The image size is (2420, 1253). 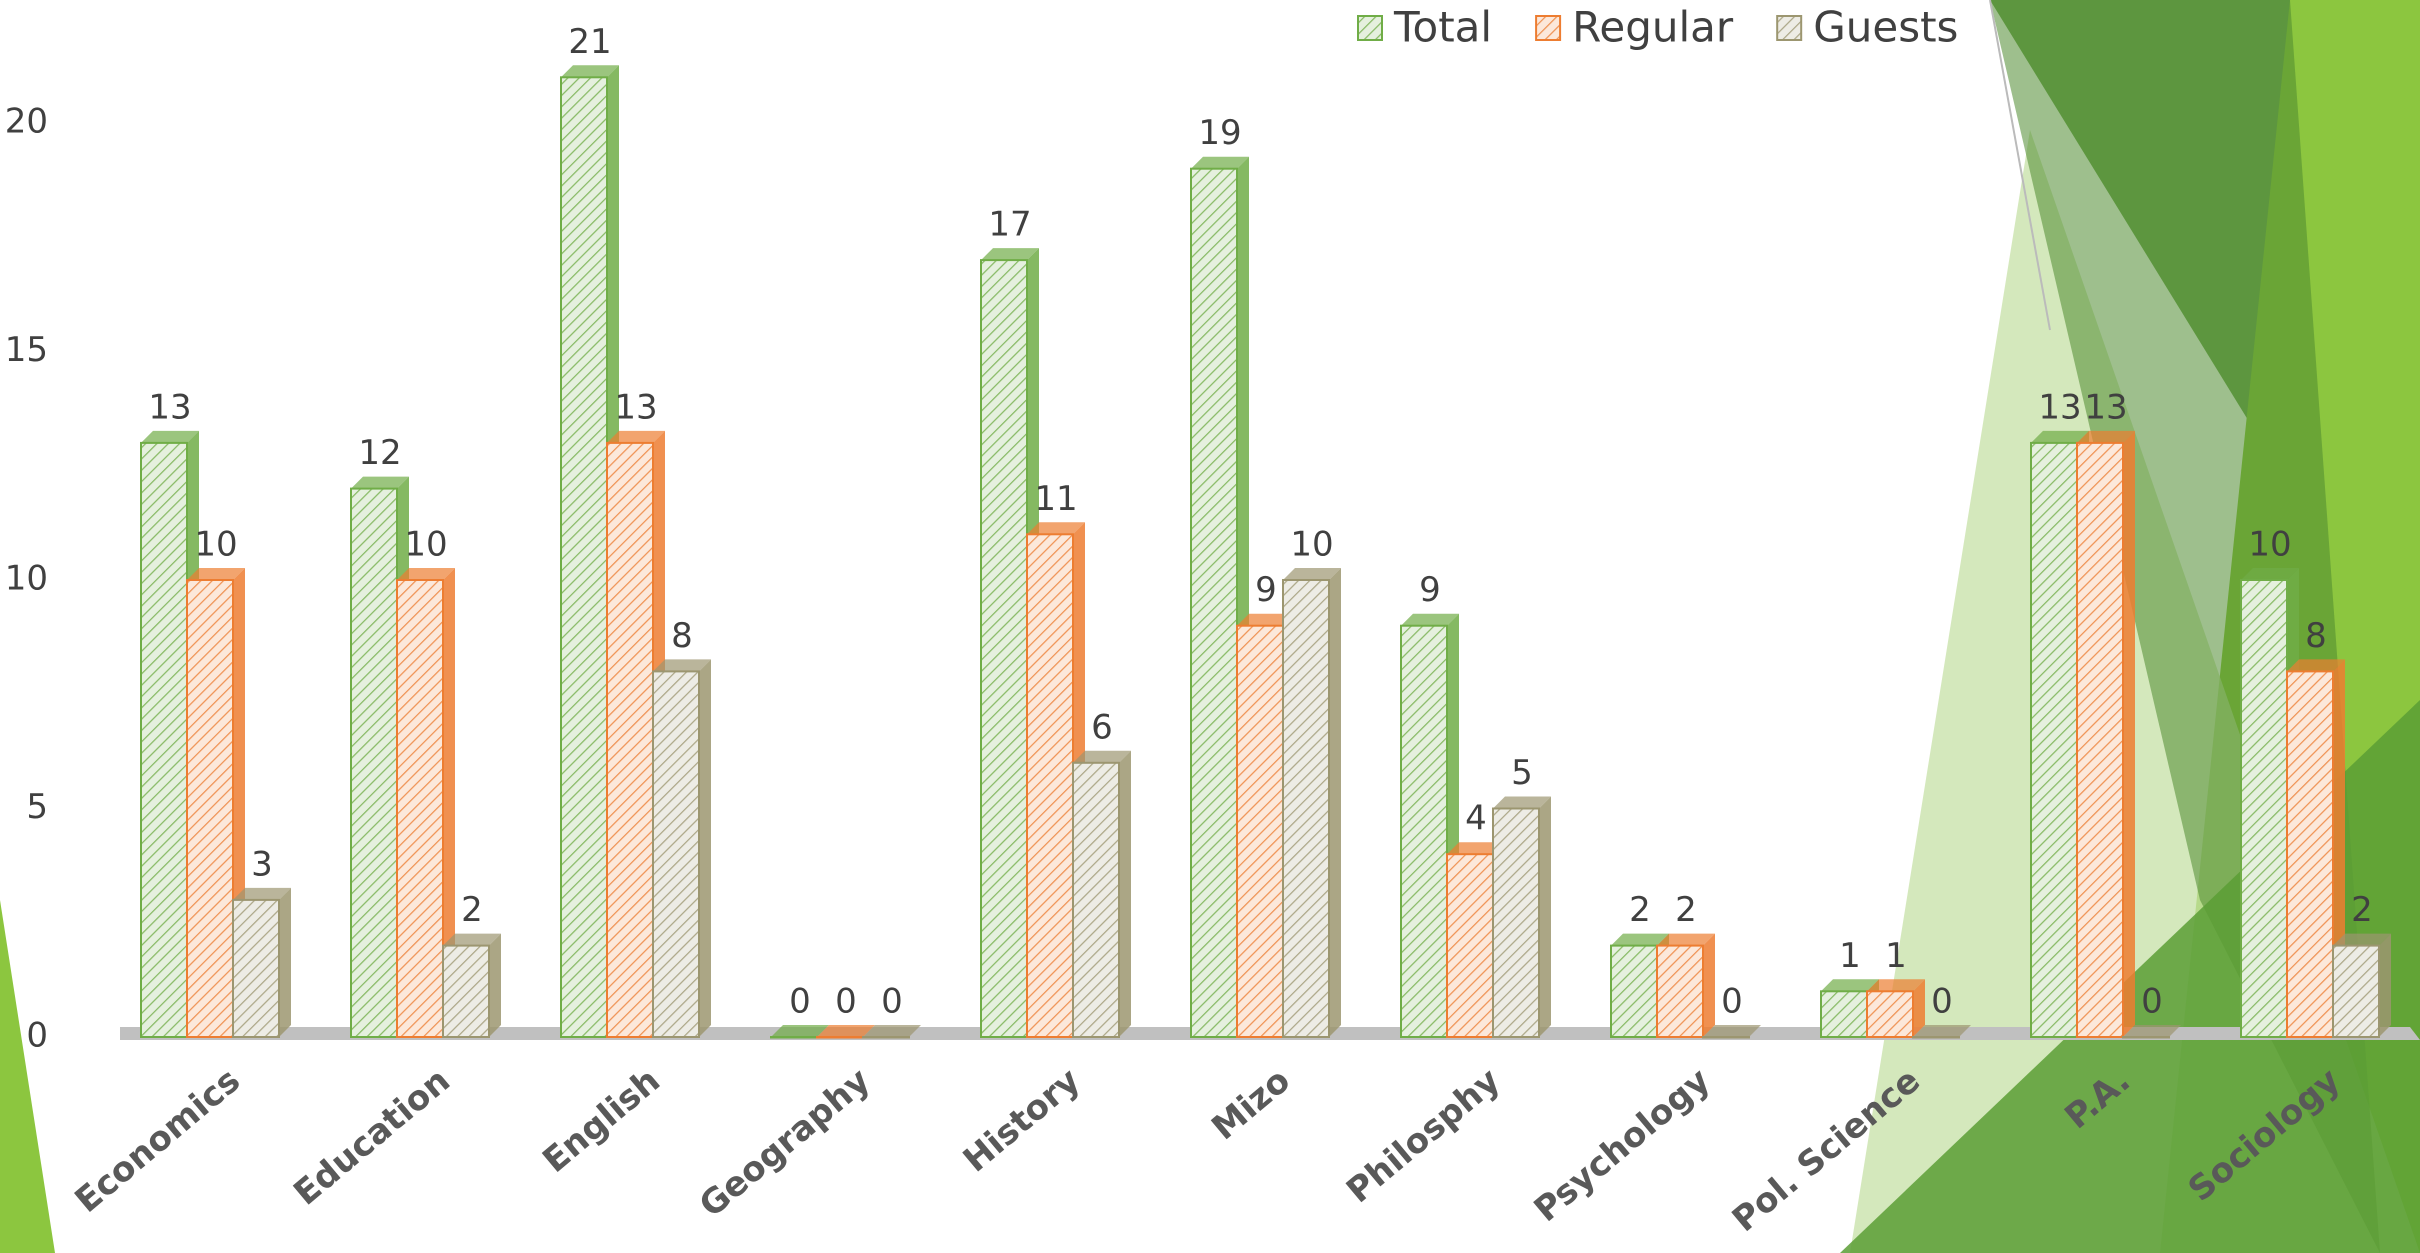 What do you see at coordinates (1850, 956) in the screenshot?
I see `data-label: 1` at bounding box center [1850, 956].